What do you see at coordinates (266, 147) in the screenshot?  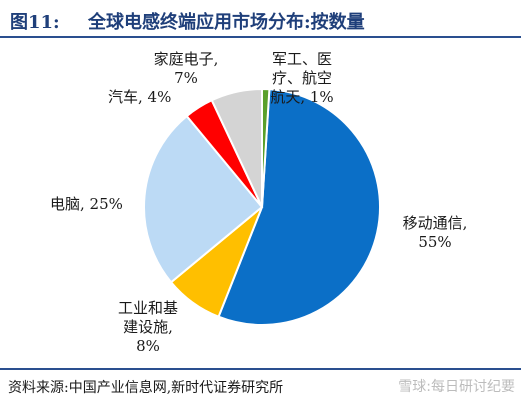 I see `pie-slice-military-medical-aero` at bounding box center [266, 147].